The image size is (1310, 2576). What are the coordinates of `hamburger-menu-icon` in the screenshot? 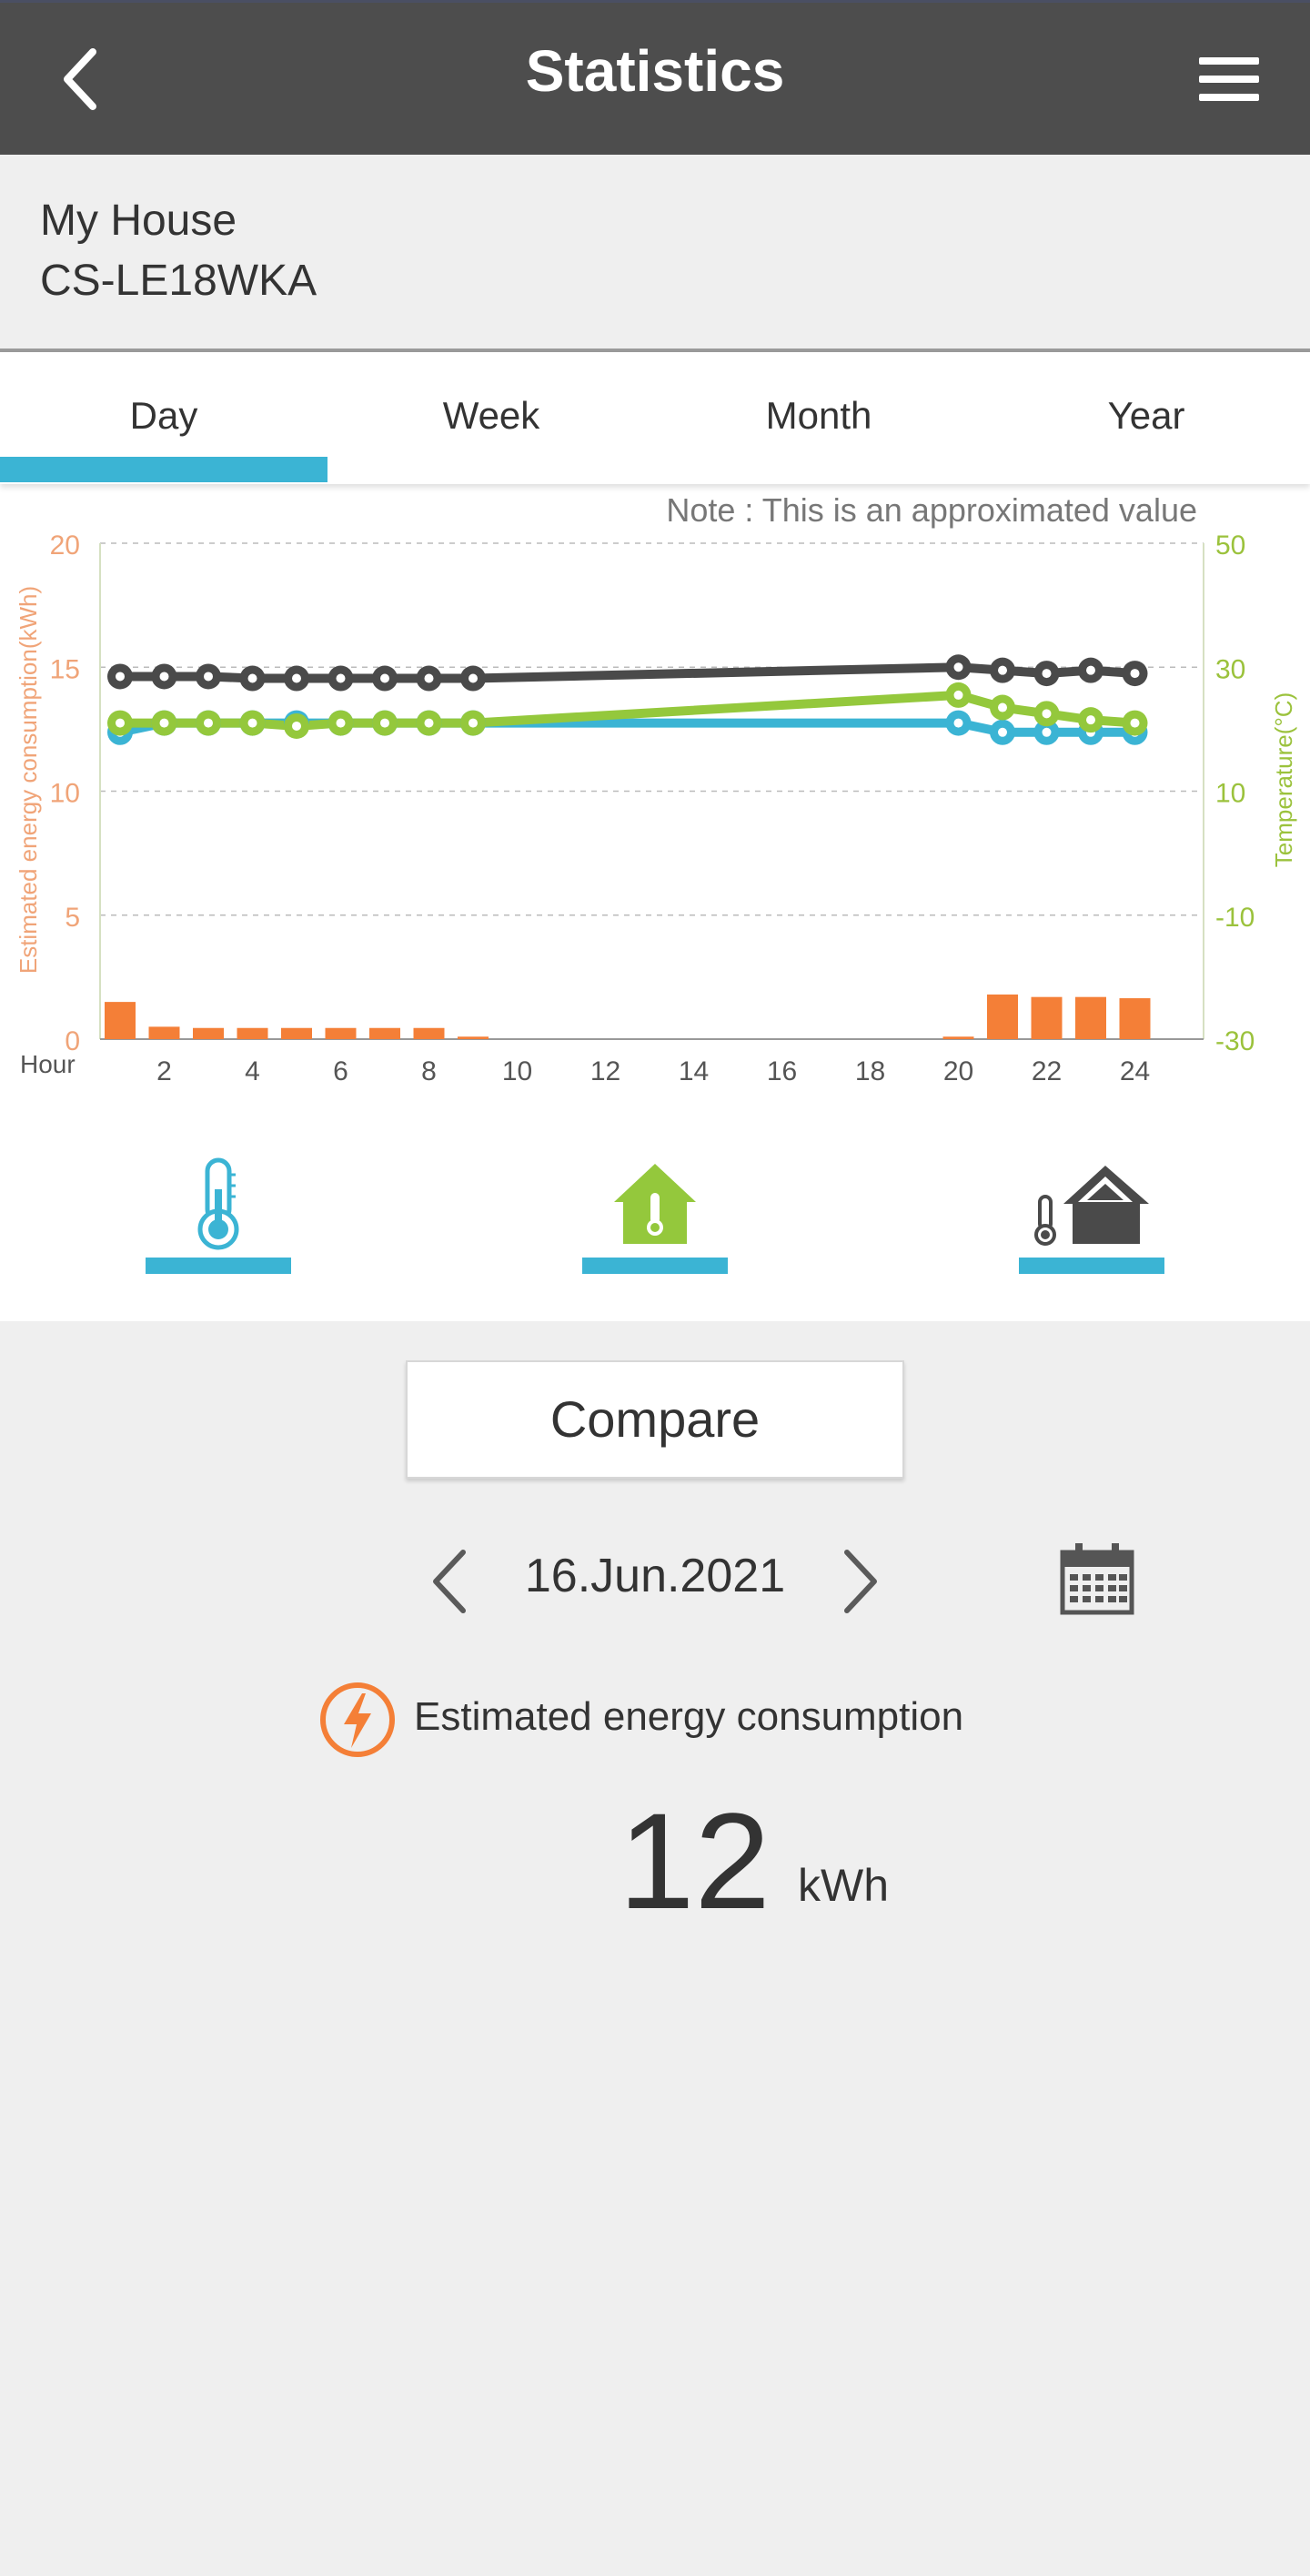 It's located at (1229, 79).